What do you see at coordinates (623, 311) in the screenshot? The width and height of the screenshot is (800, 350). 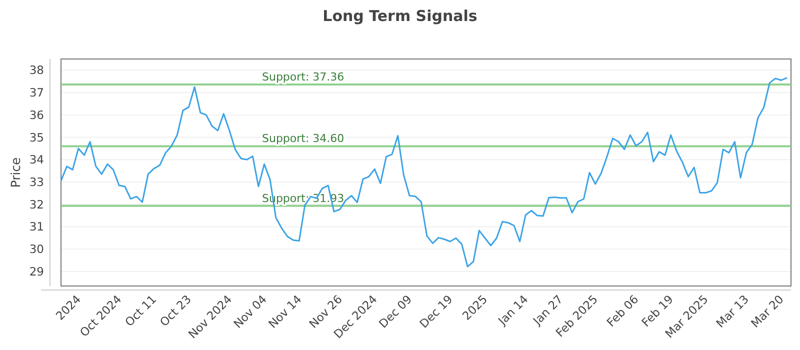 I see `x-tick-label: Feb 06` at bounding box center [623, 311].